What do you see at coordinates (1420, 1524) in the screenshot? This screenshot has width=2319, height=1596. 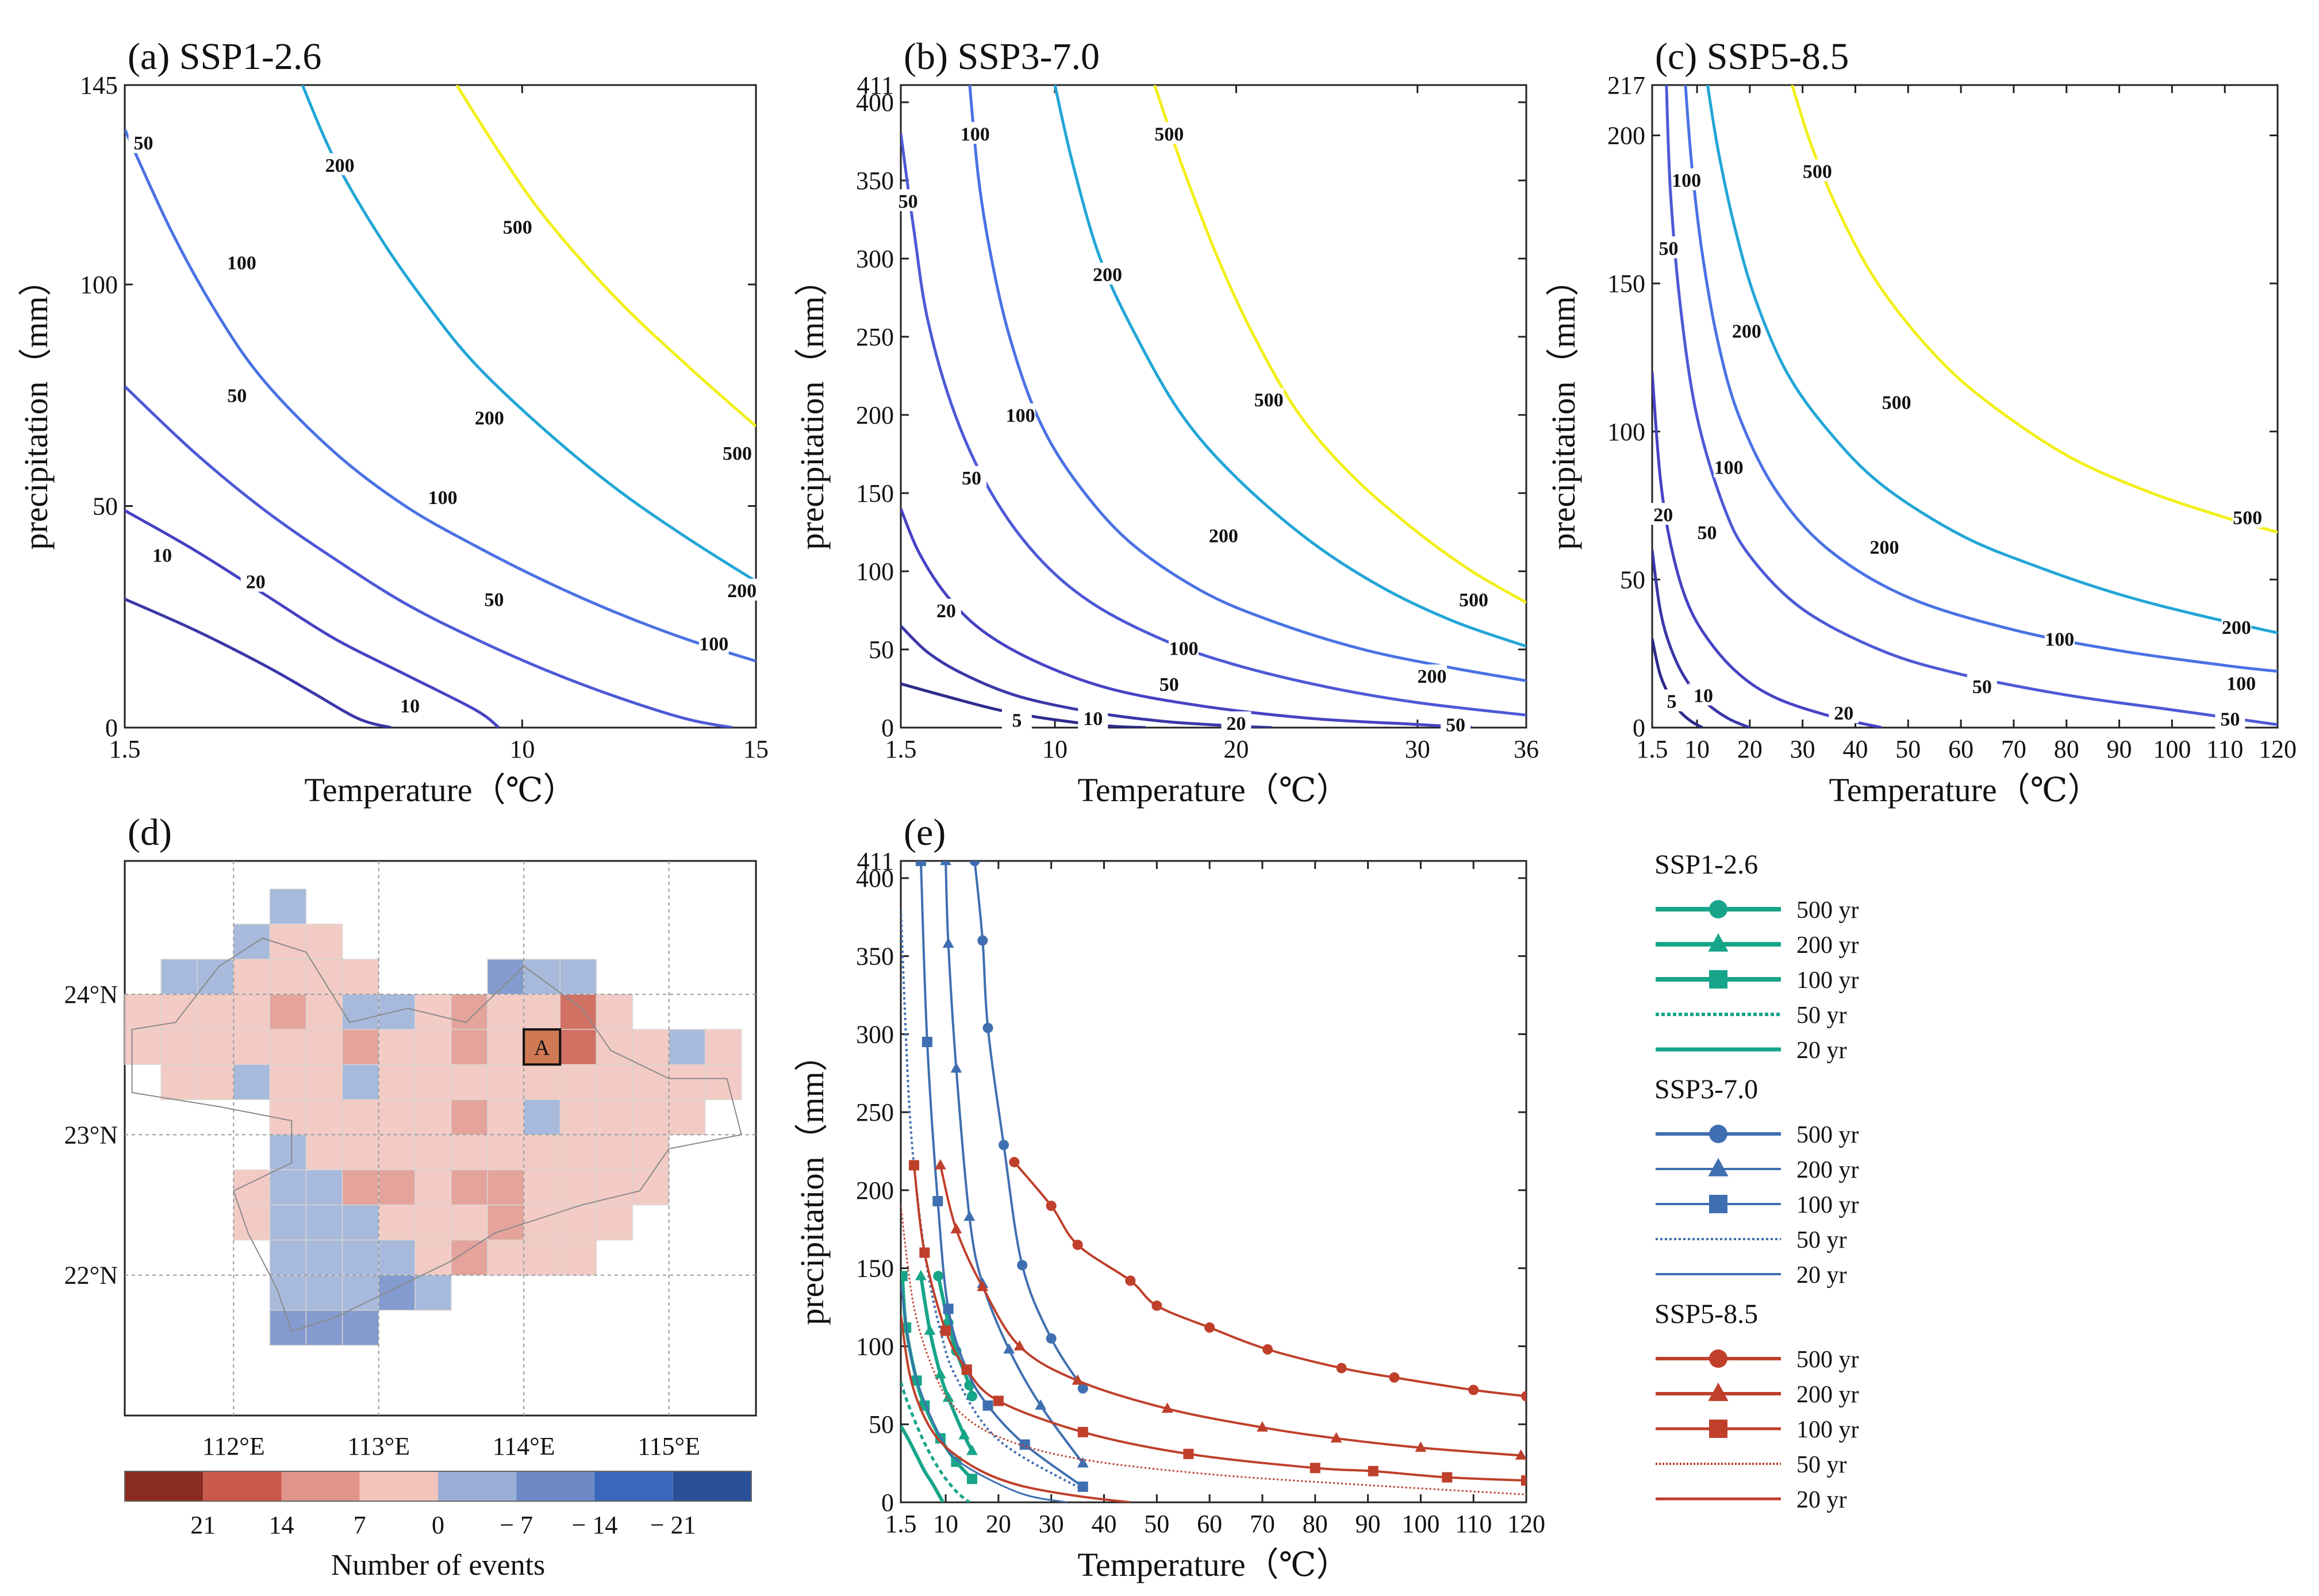 I see `x-tick-label: 100` at bounding box center [1420, 1524].